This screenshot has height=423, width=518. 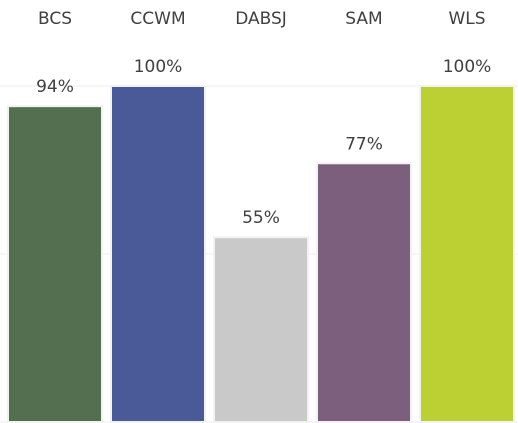 What do you see at coordinates (261, 19) in the screenshot?
I see `x-tick-label: DABSJ` at bounding box center [261, 19].